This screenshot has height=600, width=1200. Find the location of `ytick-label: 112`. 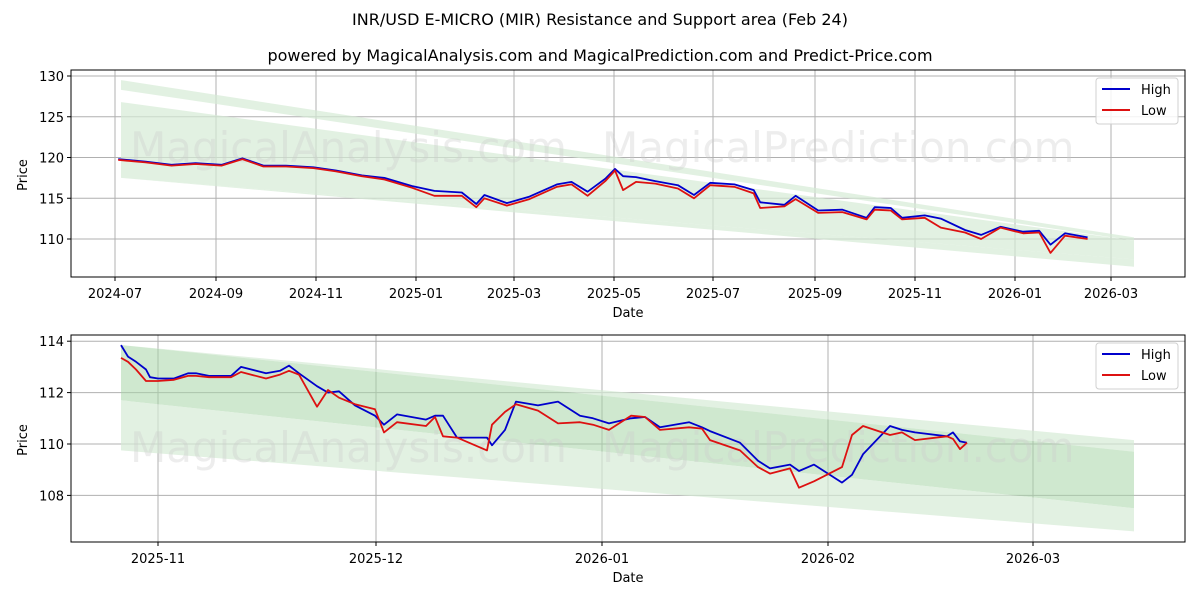

ytick-label: 112 is located at coordinates (51, 394).